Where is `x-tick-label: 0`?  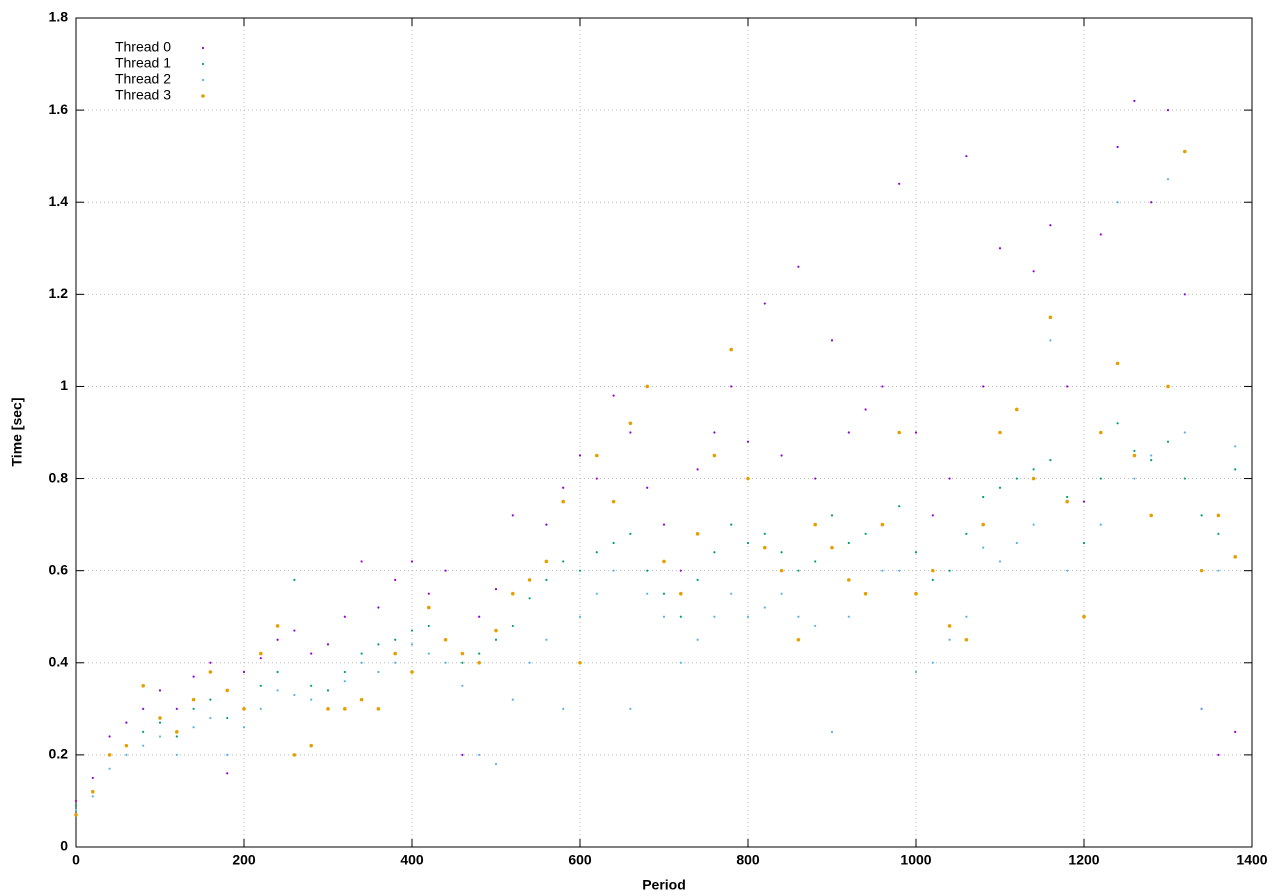
x-tick-label: 0 is located at coordinates (76, 860).